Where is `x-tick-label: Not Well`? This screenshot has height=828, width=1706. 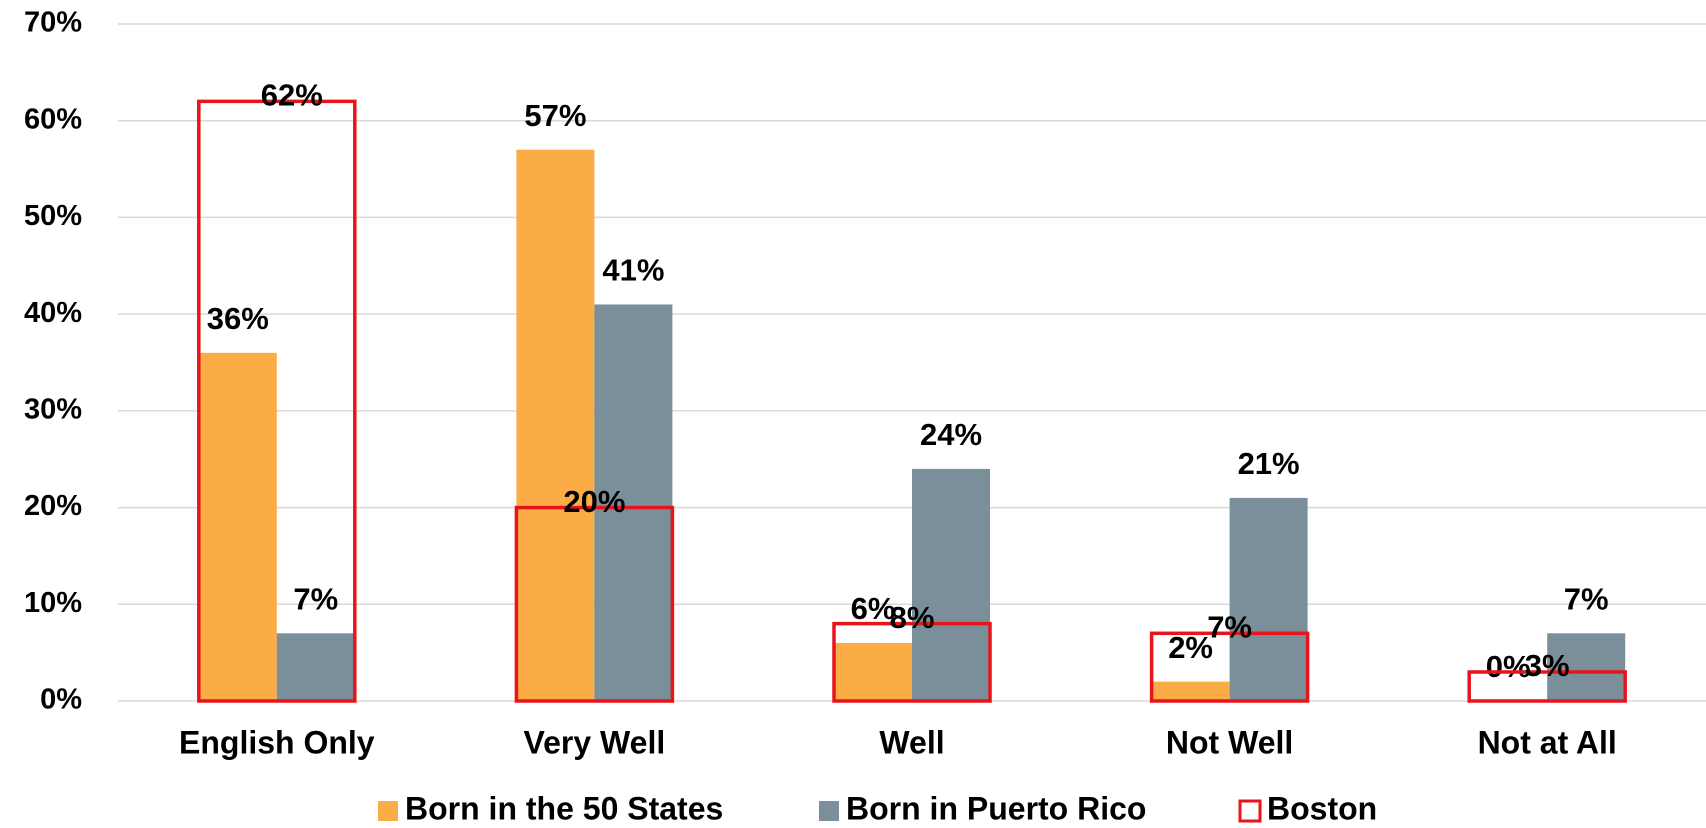
x-tick-label: Not Well is located at coordinates (1229, 742).